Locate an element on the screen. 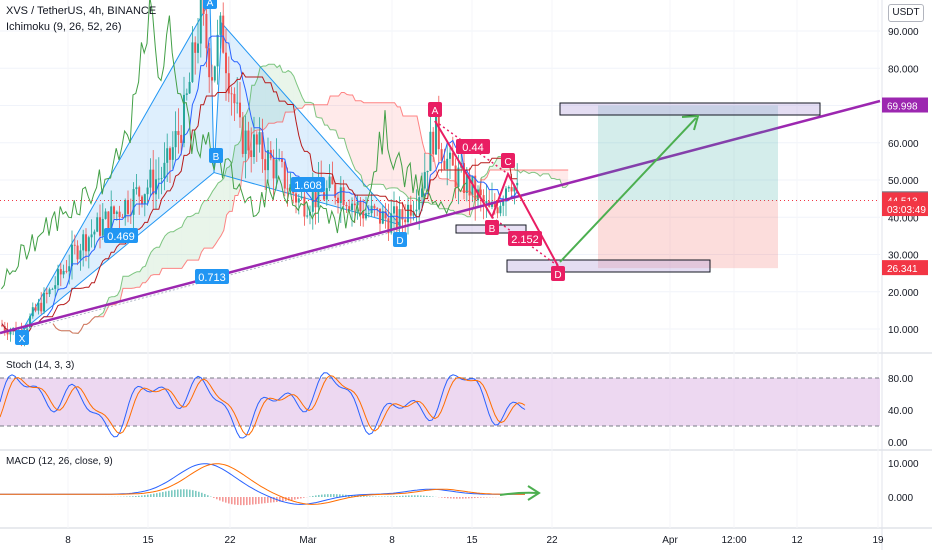 The height and width of the screenshot is (555, 932). small-b-label-text: B is located at coordinates (492, 229).